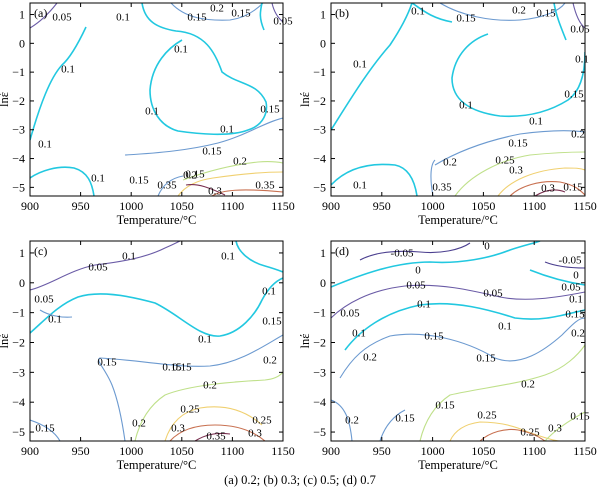 The width and height of the screenshot is (600, 493). I want to click on panel-label: (b), so click(342, 13).